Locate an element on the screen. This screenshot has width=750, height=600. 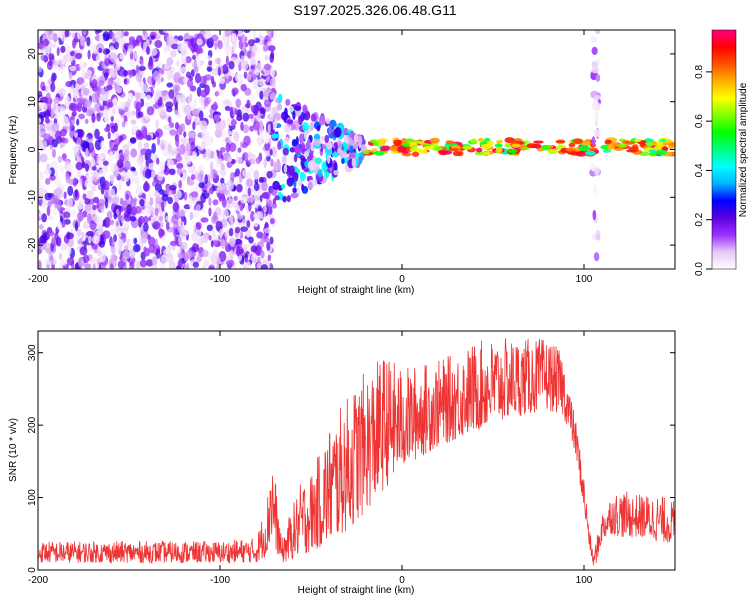
colorbar-gradient is located at coordinates (724, 149).